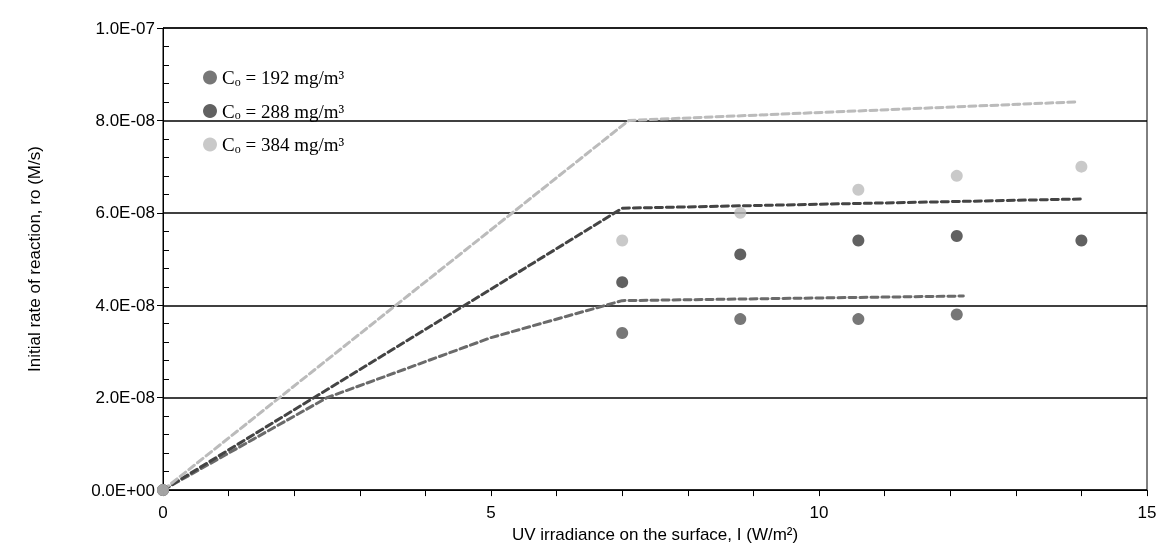 Image resolution: width=1173 pixels, height=556 pixels. Describe the element at coordinates (125, 120) in the screenshot. I see `y-tick-label: 8.0E-08` at that location.